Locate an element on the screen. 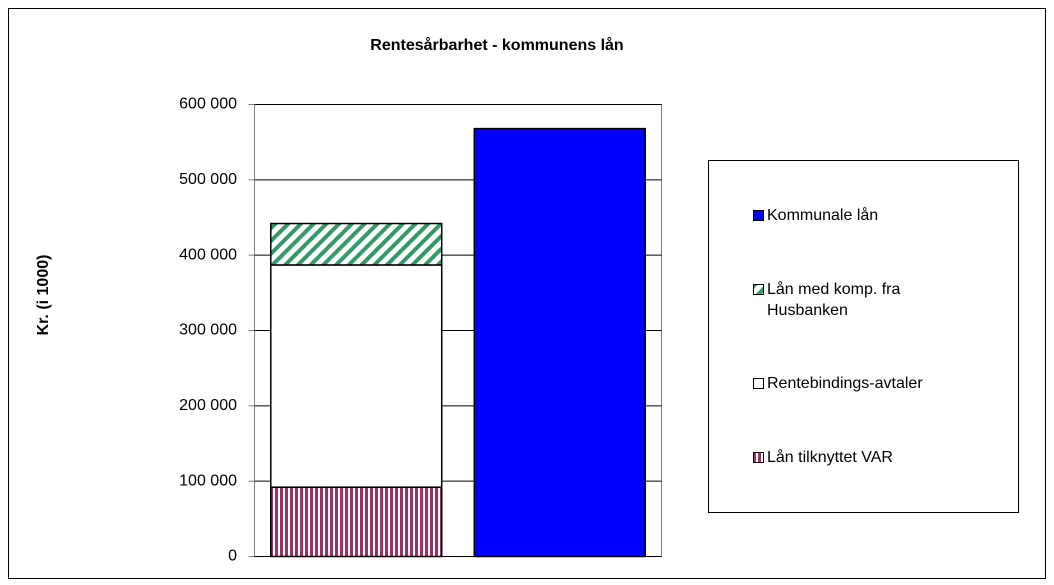 The image size is (1054, 585). y-axis-label: Kr. (i 1000) is located at coordinates (43, 295).